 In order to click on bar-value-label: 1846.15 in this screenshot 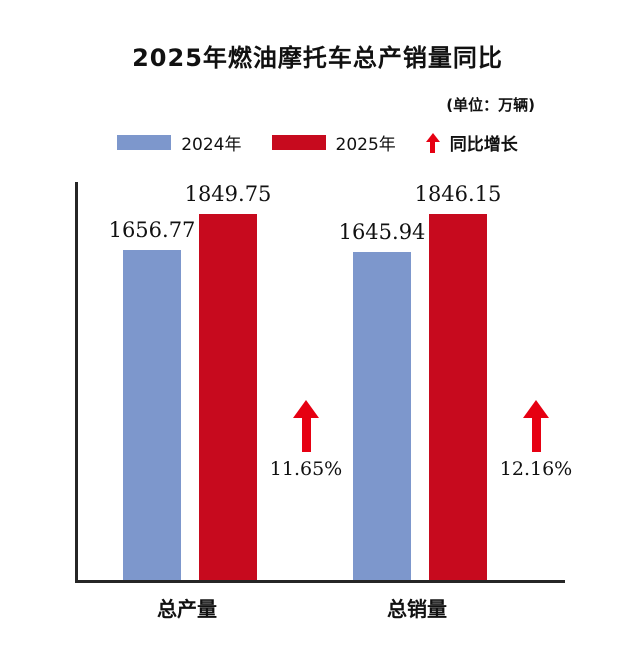, I will do `click(458, 194)`.